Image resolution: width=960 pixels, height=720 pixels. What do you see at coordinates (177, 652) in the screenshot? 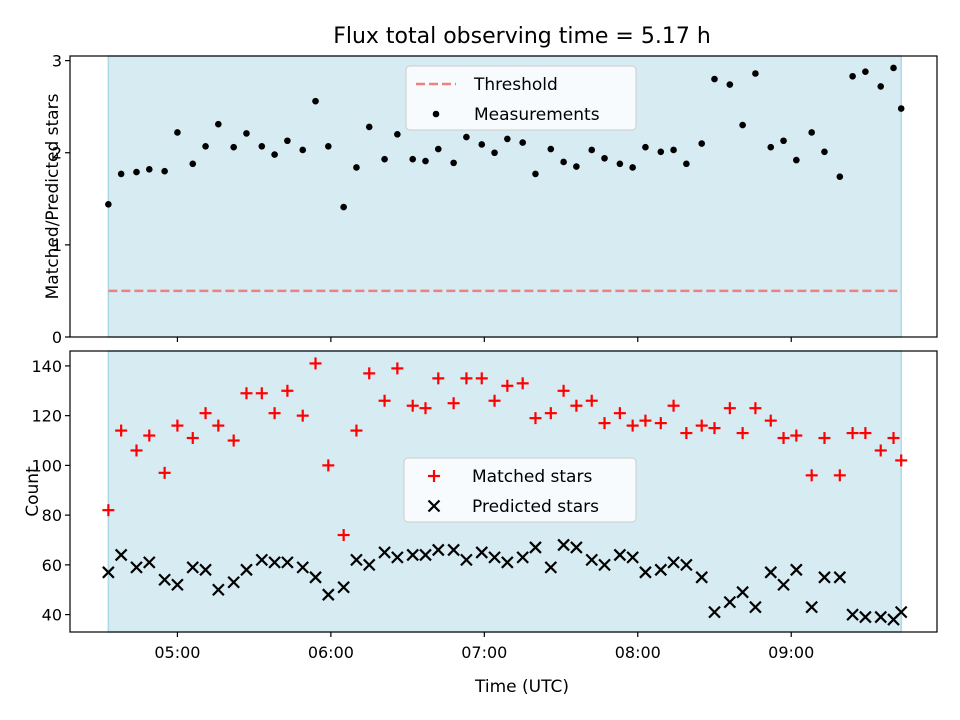
I see `x-tick-label: 05:00` at bounding box center [177, 652].